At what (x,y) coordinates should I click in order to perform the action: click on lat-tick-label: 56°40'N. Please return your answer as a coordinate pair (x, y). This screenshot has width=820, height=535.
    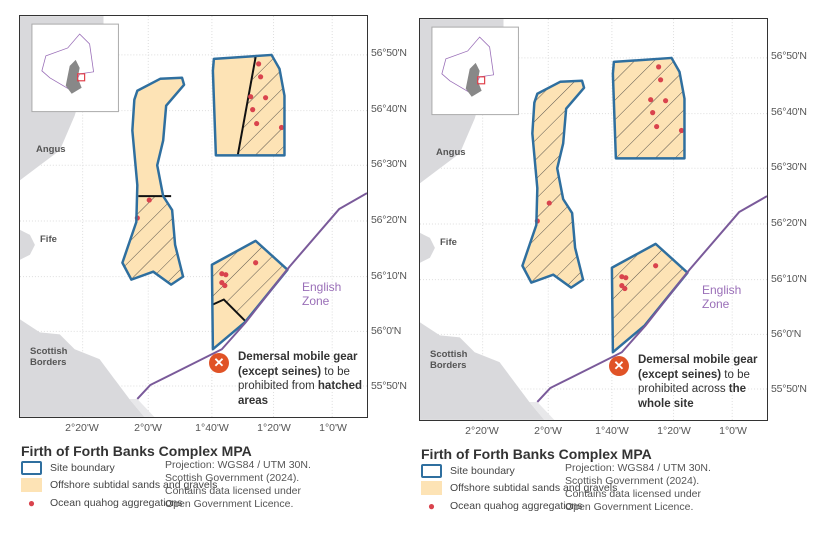
    Looking at the image, I should click on (789, 112).